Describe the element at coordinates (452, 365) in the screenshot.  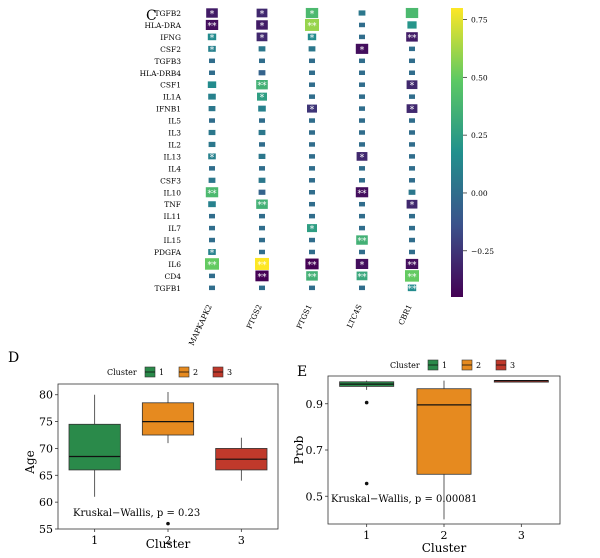
I see `prob-legend: Cluster 1 2 3` at that location.